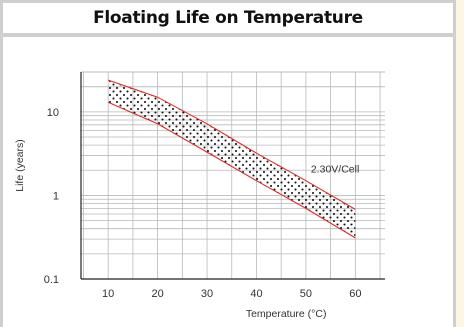 The image size is (464, 327). I want to click on x-tick-label: 20, so click(157, 294).